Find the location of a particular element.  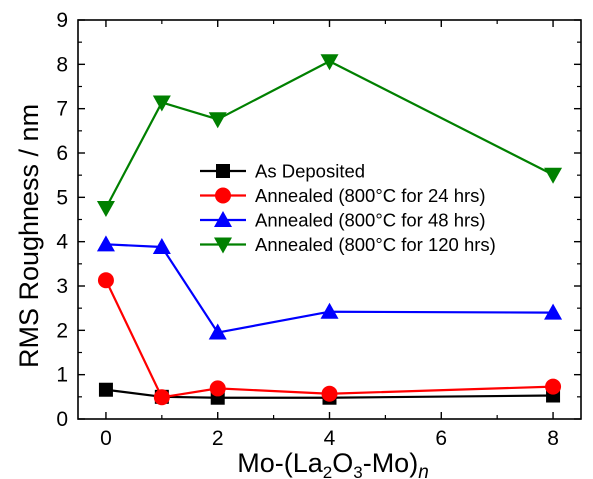

data-point-annealed-800-c-for-48-hrs-x8 is located at coordinates (553, 311).